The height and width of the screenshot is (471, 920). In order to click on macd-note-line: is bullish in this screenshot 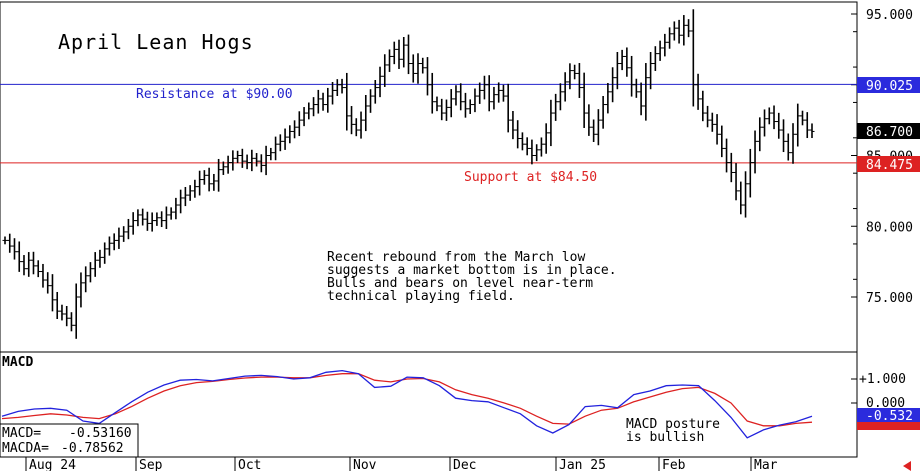, I will do `click(665, 437)`.